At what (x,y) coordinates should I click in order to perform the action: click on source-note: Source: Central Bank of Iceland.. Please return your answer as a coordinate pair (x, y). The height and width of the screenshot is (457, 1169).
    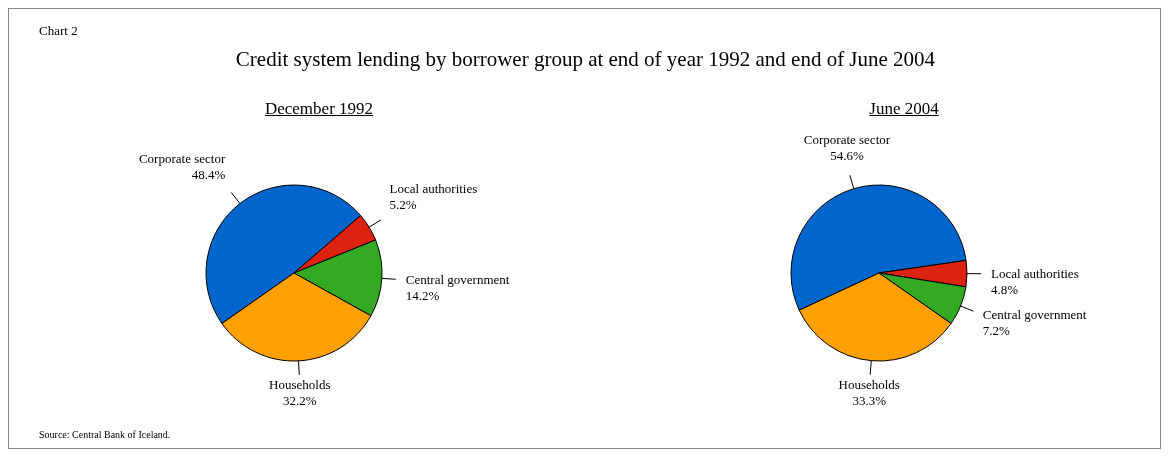
    Looking at the image, I should click on (105, 434).